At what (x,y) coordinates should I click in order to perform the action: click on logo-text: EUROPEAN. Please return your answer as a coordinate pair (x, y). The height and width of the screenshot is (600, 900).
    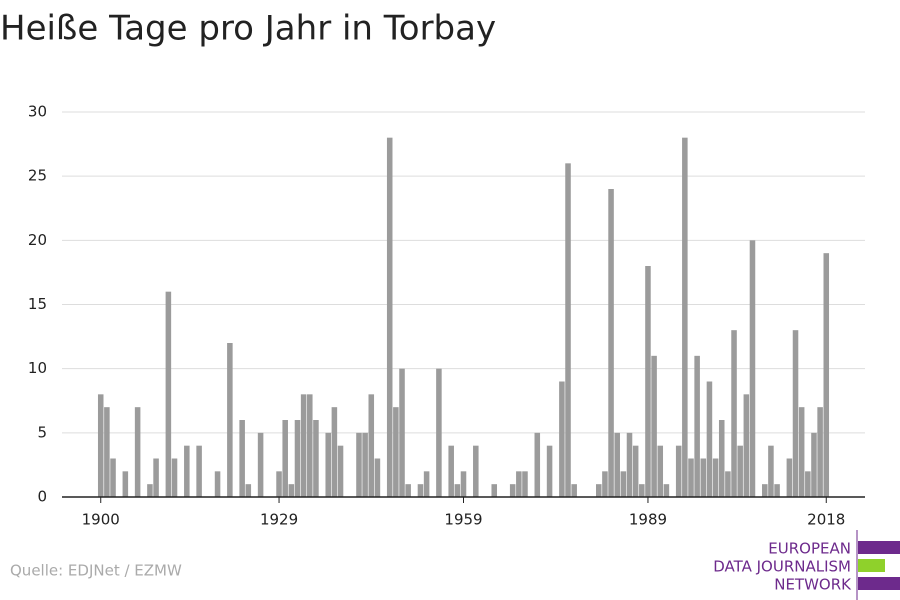
    Looking at the image, I should click on (809, 549).